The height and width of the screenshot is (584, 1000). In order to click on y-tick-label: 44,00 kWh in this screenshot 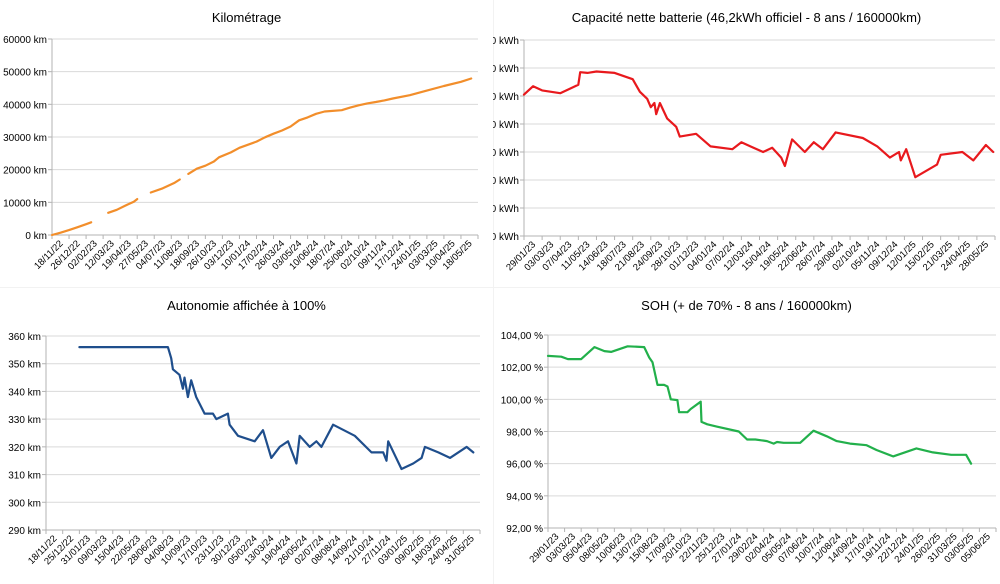, I will do `click(506, 125)`.